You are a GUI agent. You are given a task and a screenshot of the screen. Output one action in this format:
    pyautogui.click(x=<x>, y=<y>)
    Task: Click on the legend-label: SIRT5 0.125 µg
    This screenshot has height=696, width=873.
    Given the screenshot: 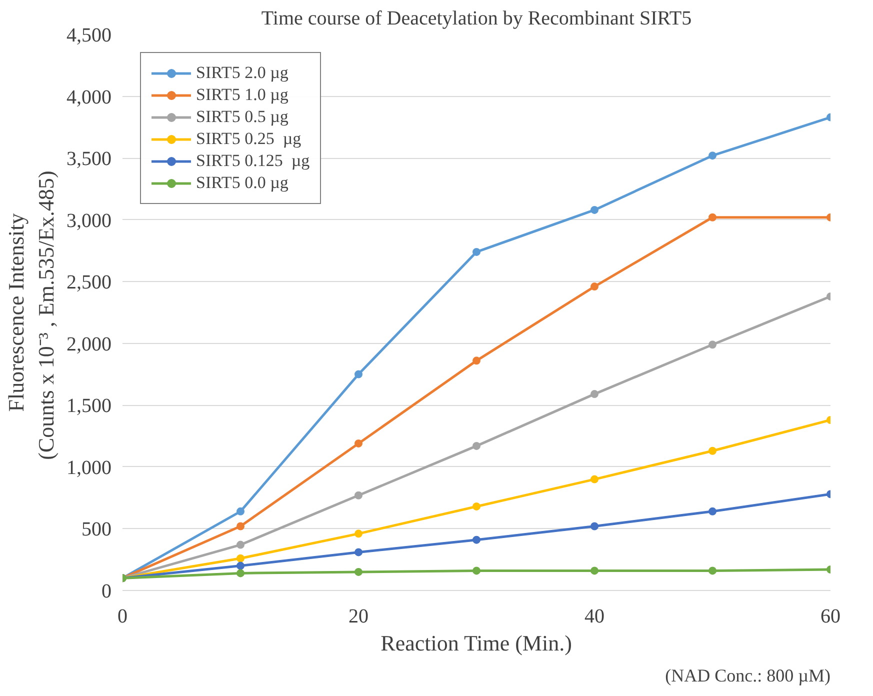 What is the action you would take?
    pyautogui.click(x=253, y=161)
    